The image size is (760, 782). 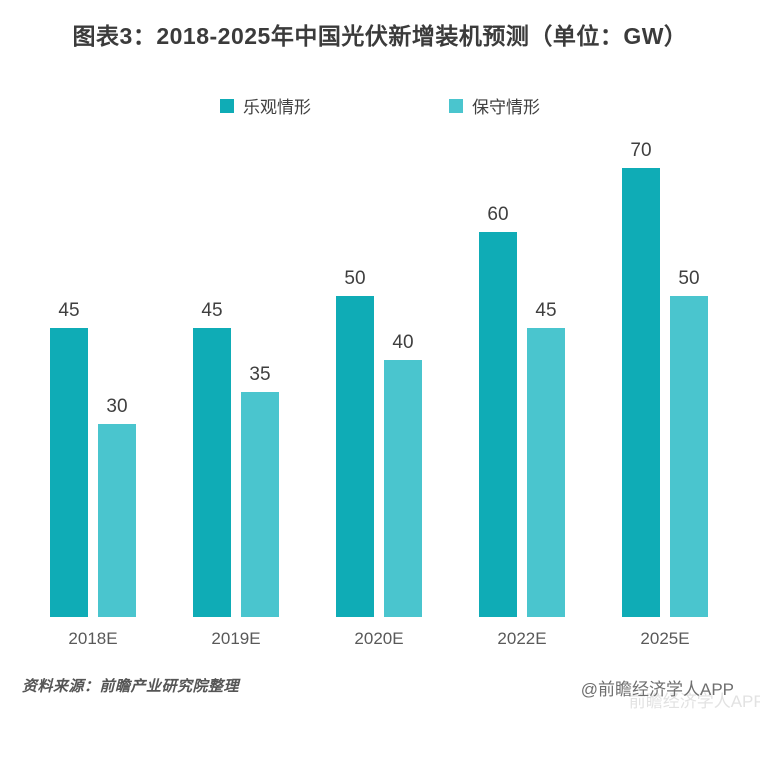 What do you see at coordinates (93, 459) in the screenshot?
I see `bar-group-2018E: 45 30` at bounding box center [93, 459].